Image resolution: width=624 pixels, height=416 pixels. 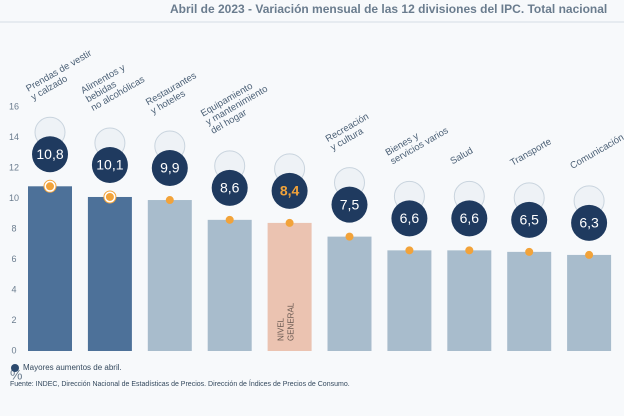 I want to click on y-tick-label: 0, so click(x=13, y=350).